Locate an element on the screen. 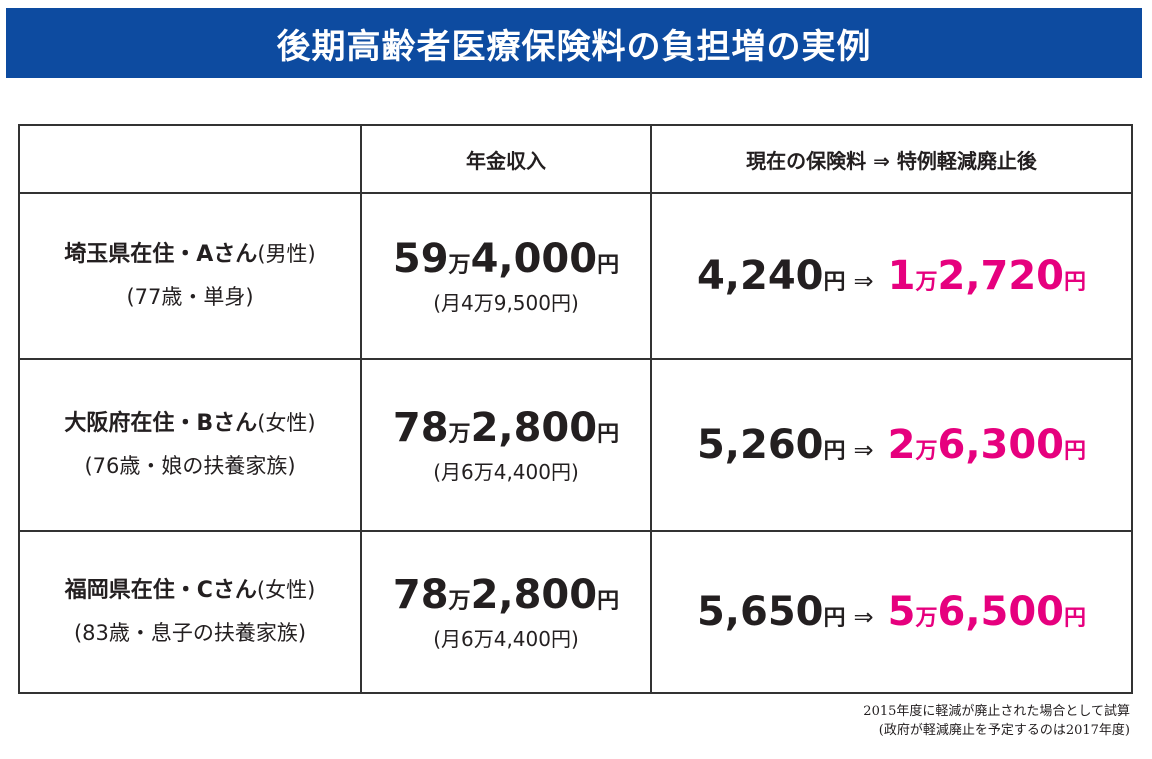  after-premium-rest: 6,300 is located at coordinates (1001, 445).